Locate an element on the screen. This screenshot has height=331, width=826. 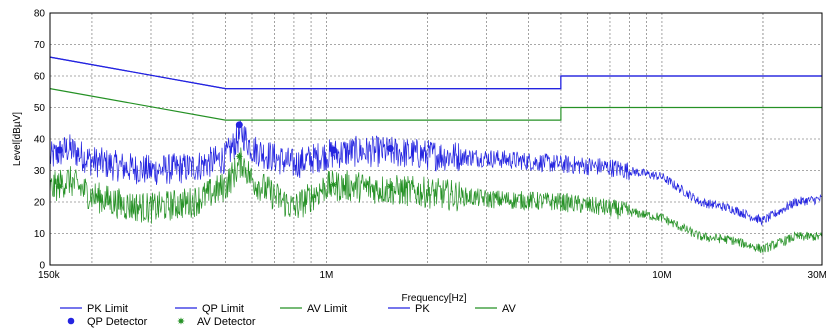
y-tick-label: 50 is located at coordinates (40, 108).